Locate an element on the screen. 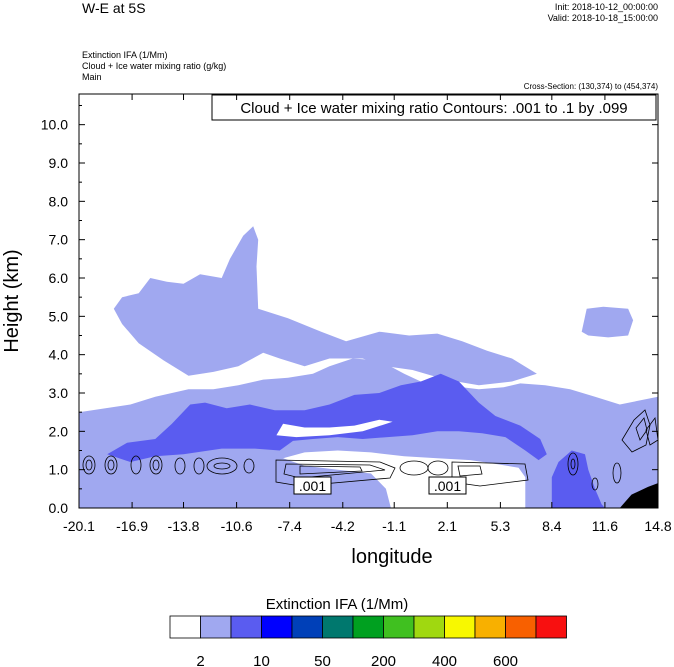 The image size is (674, 667). field-label-extinction: Extinction IFA (1/Mm) is located at coordinates (125, 55).